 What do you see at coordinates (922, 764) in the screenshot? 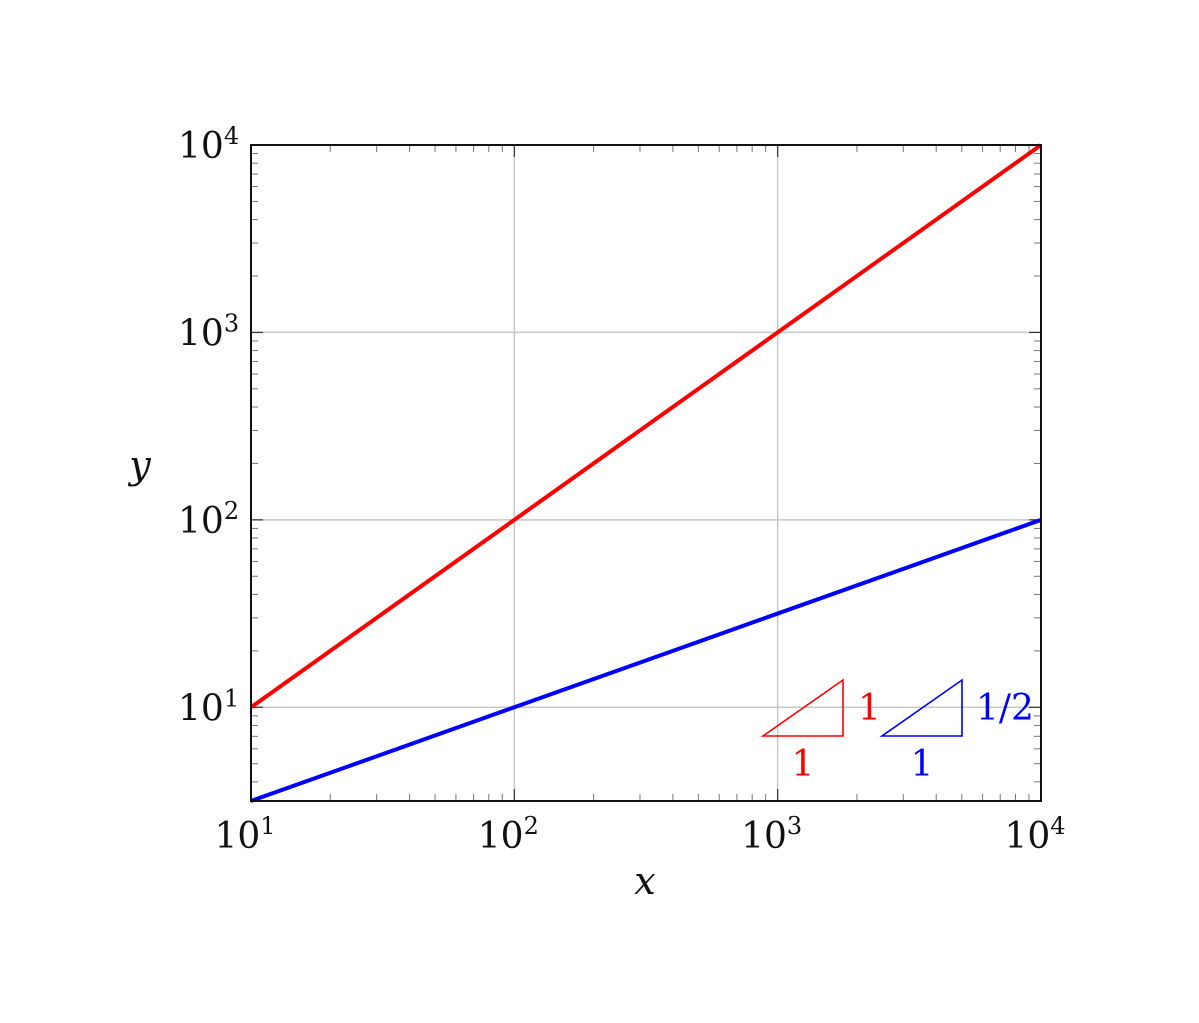
I see `blue-slope-run-label: 1` at bounding box center [922, 764].